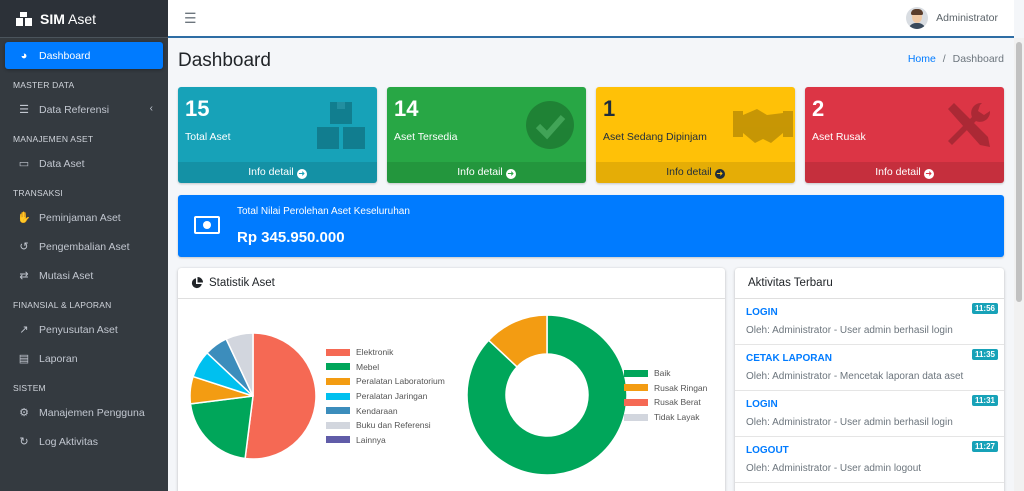 Image resolution: width=1024 pixels, height=491 pixels. I want to click on legend-item-kendaraan: Kendaraan, so click(385, 410).